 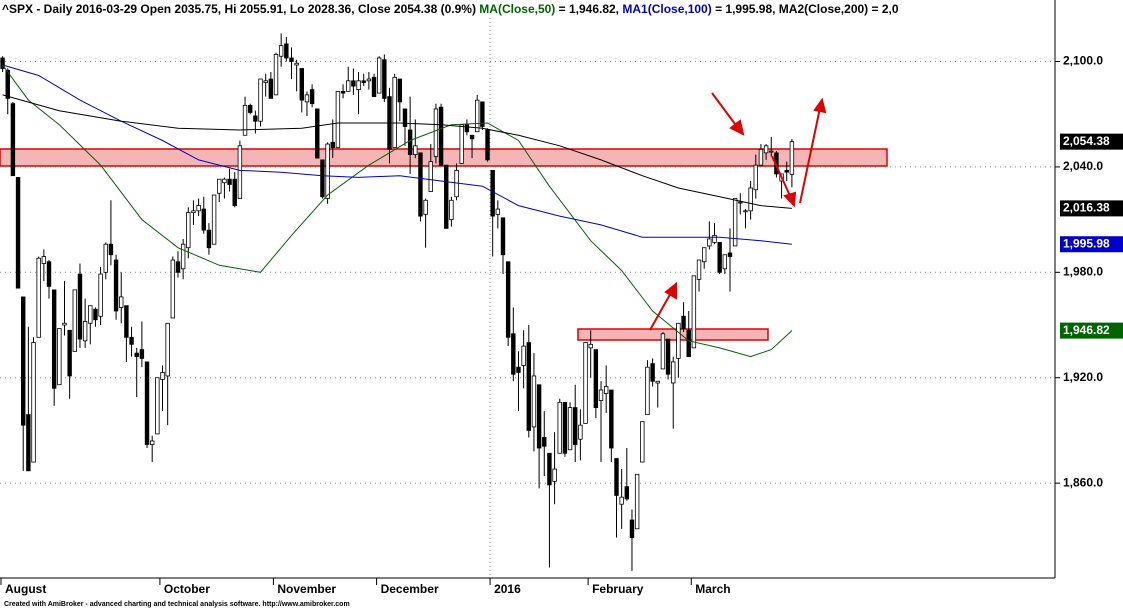 What do you see at coordinates (1086, 243) in the screenshot?
I see `value-tag-label: 1,995.98` at bounding box center [1086, 243].